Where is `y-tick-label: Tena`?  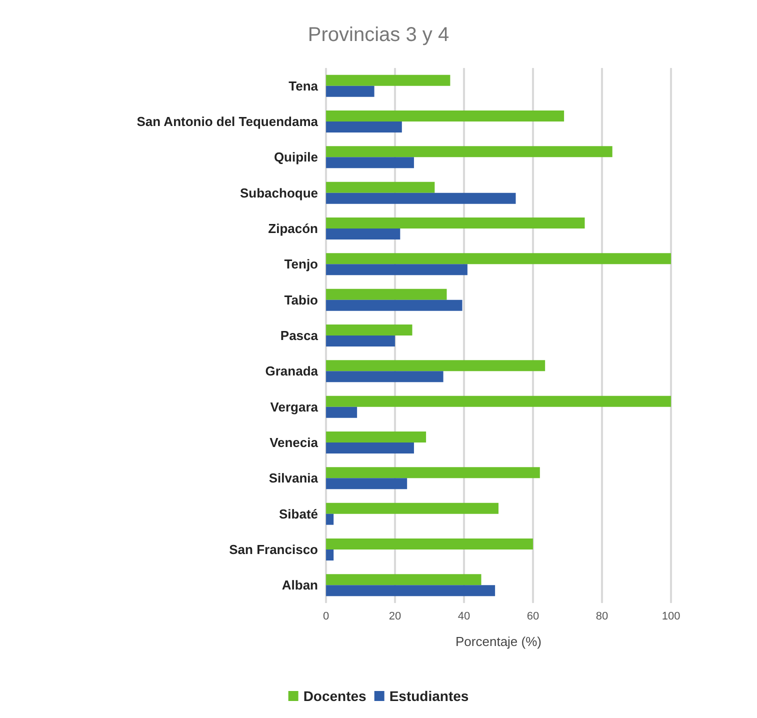 y-tick-label: Tena is located at coordinates (303, 86).